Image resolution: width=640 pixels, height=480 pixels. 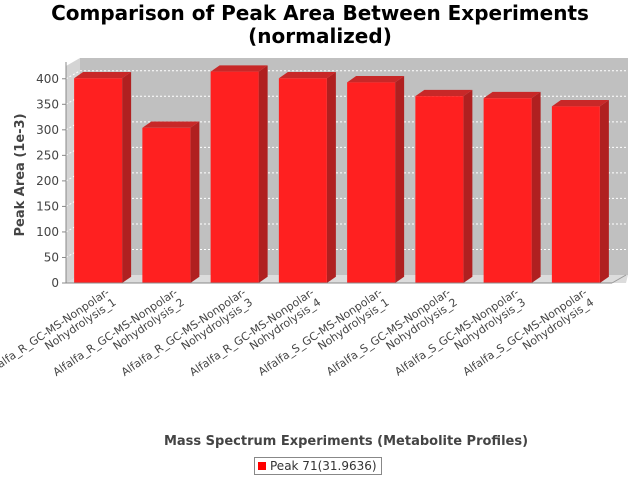 I want to click on y-tick-label: 250, so click(x=47, y=155).